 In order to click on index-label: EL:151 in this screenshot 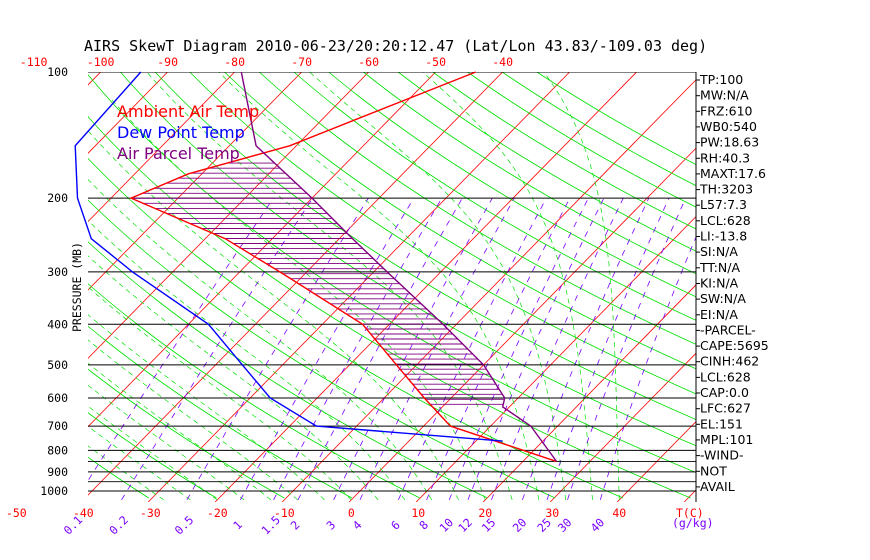, I will do `click(721, 423)`.